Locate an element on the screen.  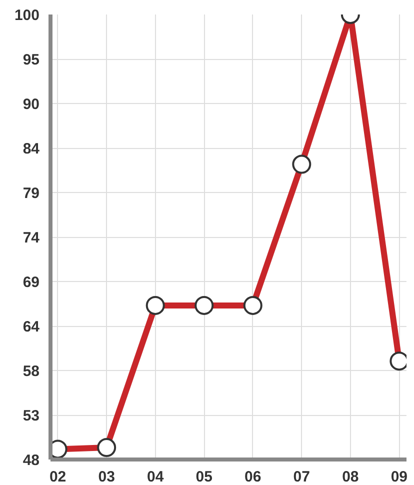
x-tick-label: 04 is located at coordinates (155, 476).